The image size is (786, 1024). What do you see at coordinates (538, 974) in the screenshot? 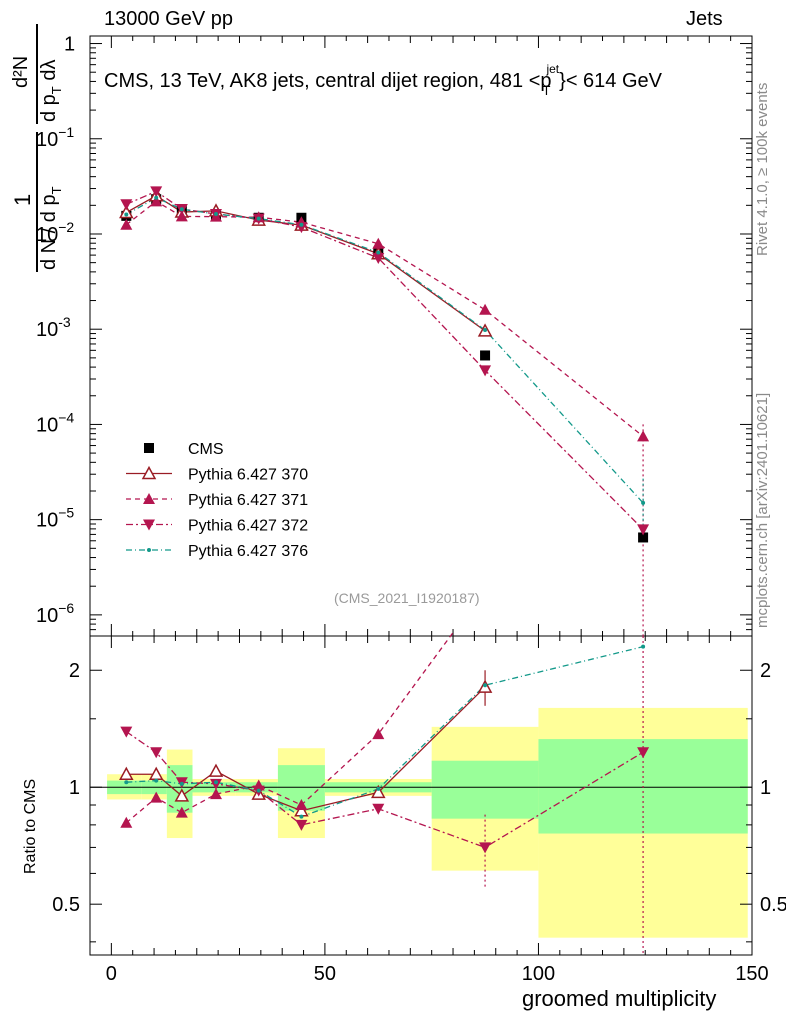
I see `x-tick-label-100: 100` at bounding box center [538, 974].